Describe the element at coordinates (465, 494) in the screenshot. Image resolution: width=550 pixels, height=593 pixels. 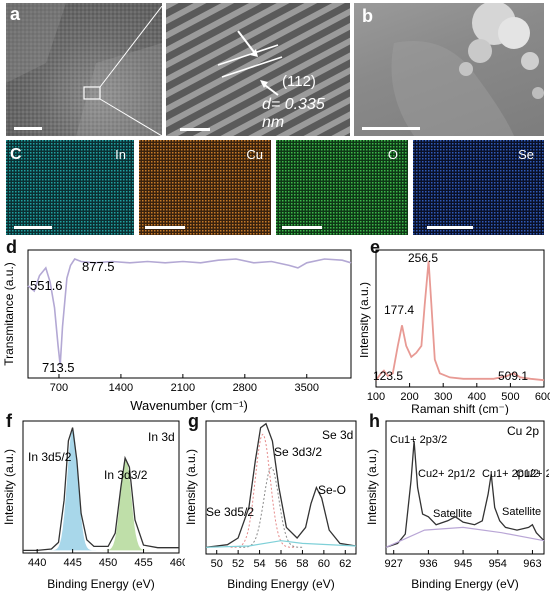
I see `xps-cu2p-line` at that location.